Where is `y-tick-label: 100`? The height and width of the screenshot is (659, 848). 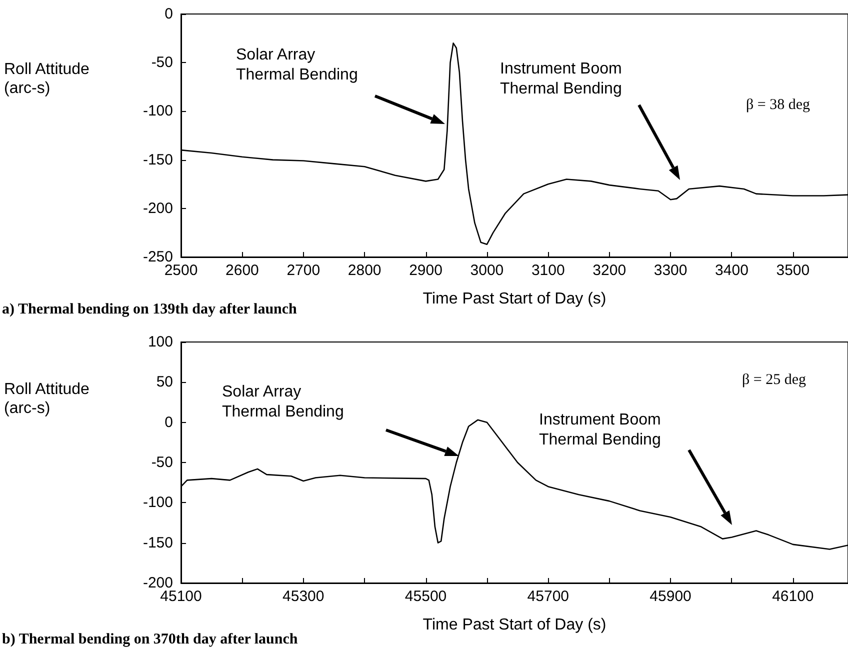
y-tick-label: 100 is located at coordinates (160, 342).